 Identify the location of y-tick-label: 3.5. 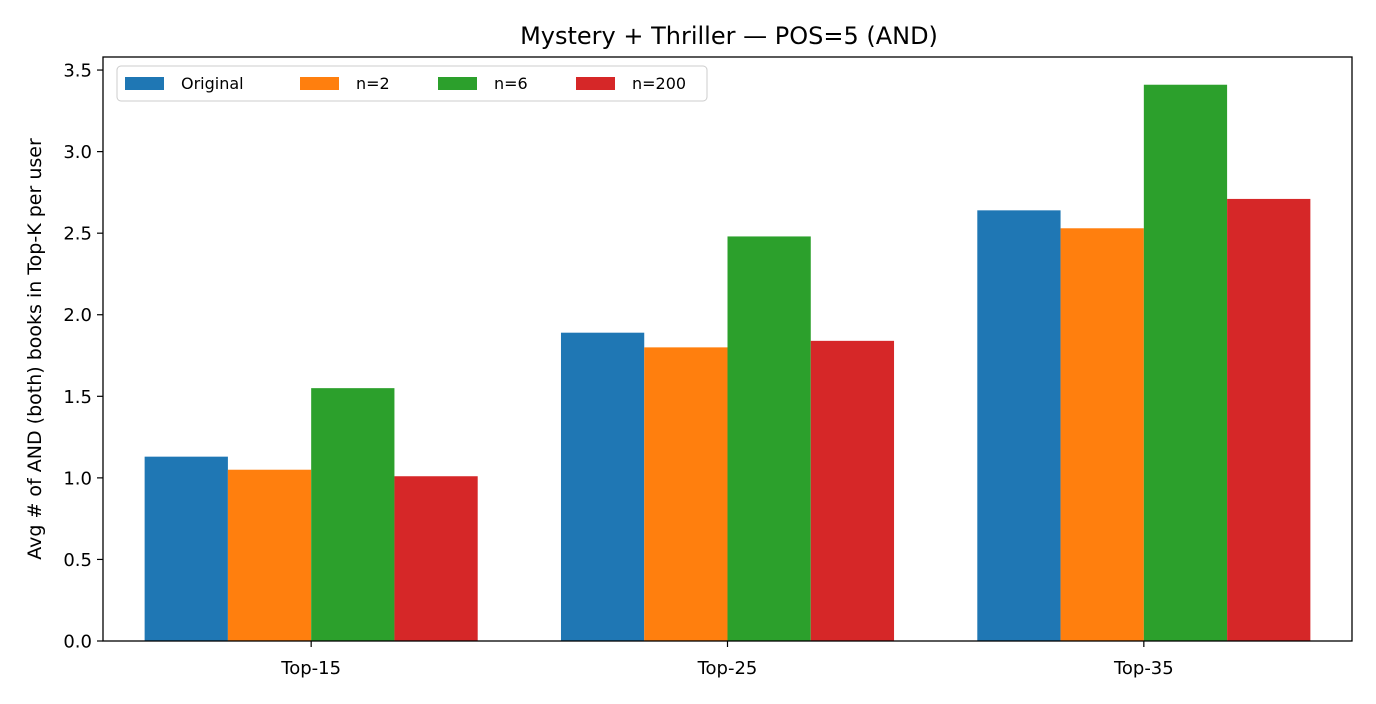
(77, 71).